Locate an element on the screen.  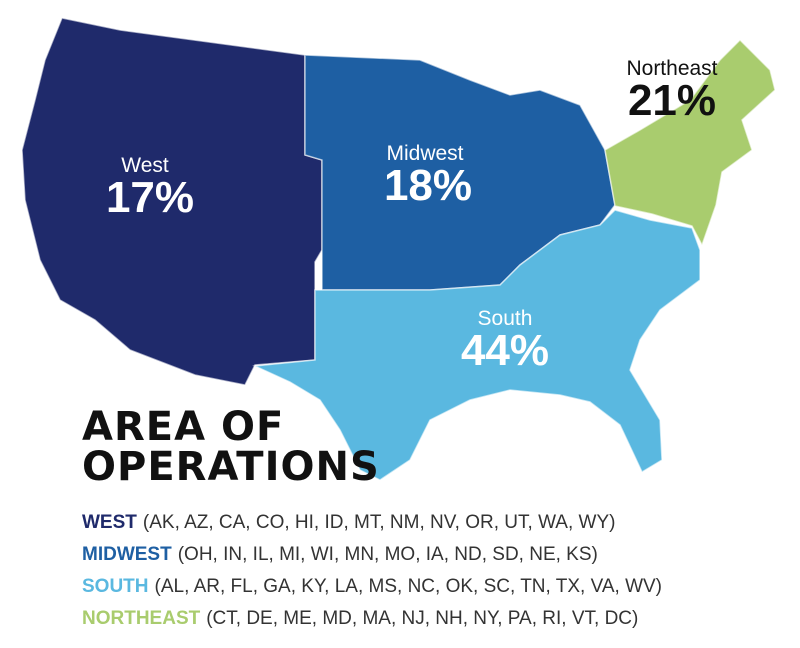
legend-key: WEST is located at coordinates (109, 522).